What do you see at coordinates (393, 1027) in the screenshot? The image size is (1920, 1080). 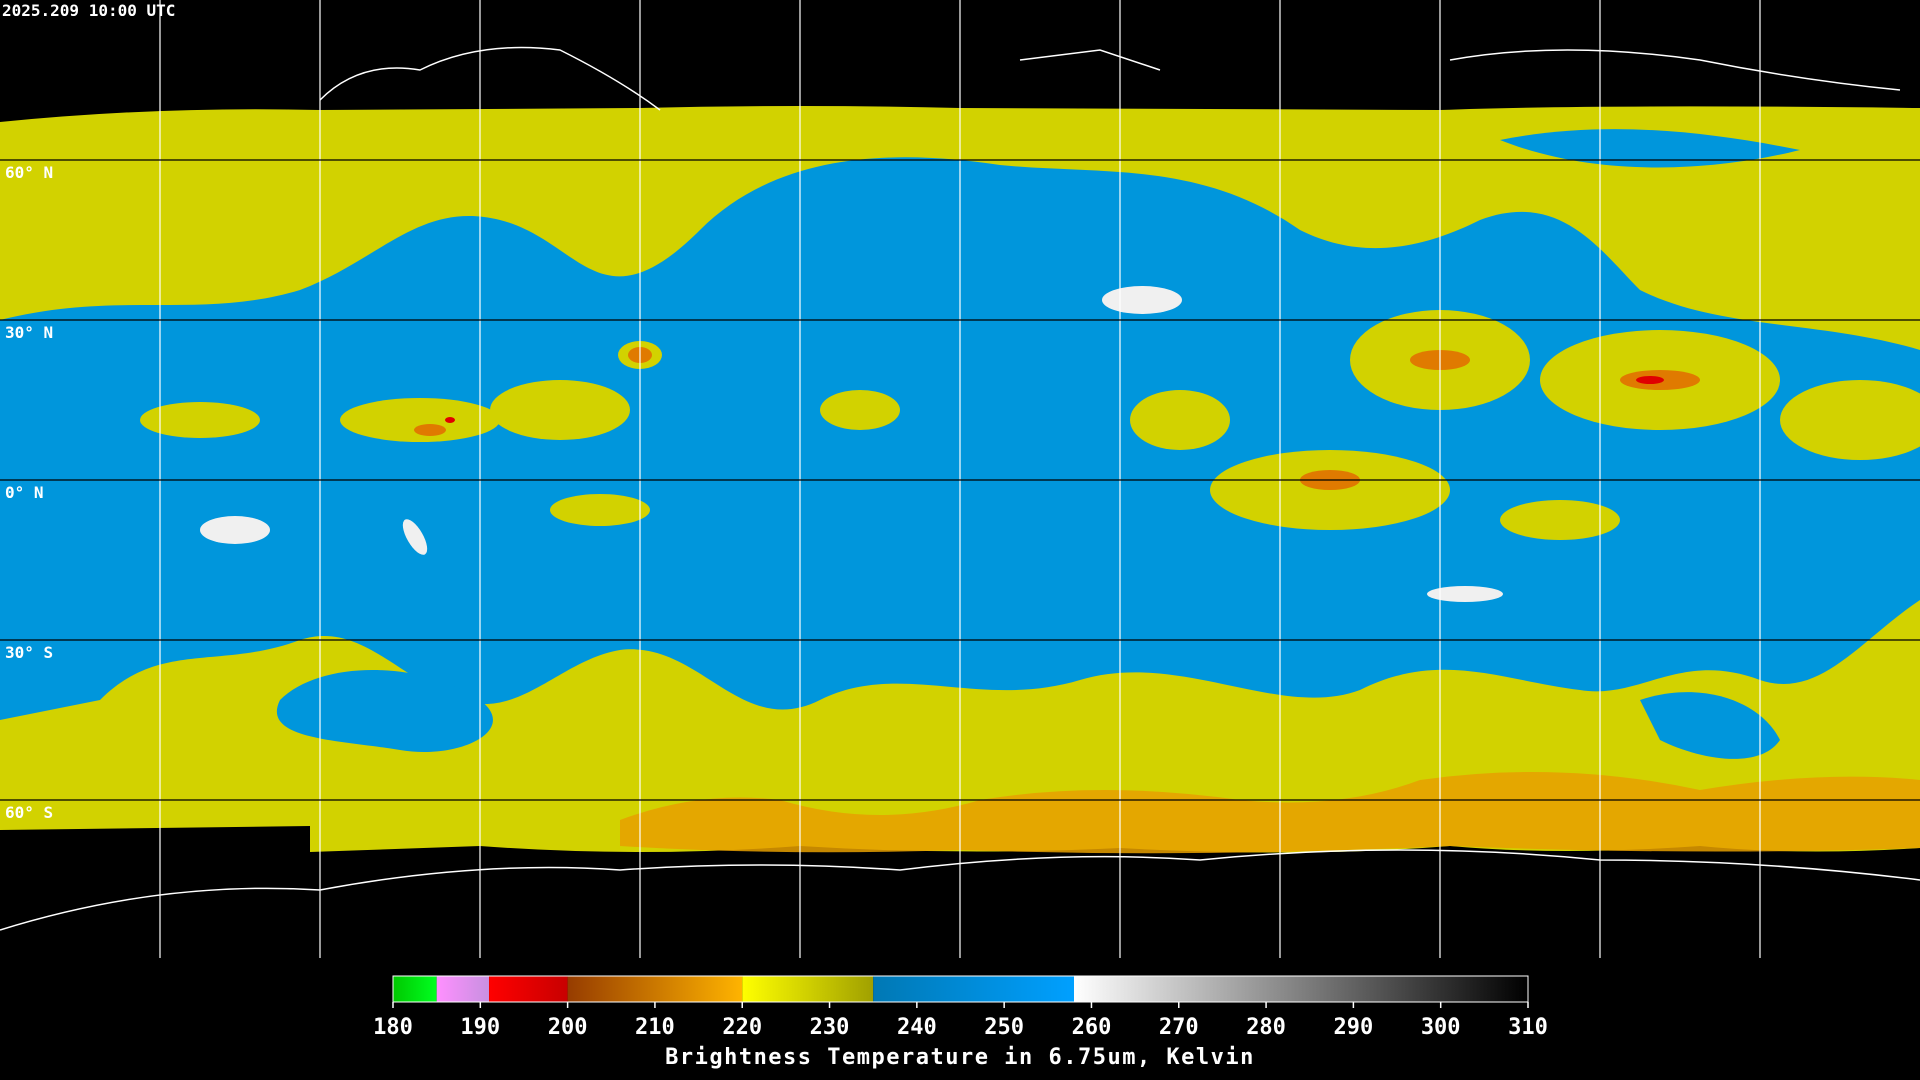 I see `colorbar-tick-label: 180` at bounding box center [393, 1027].